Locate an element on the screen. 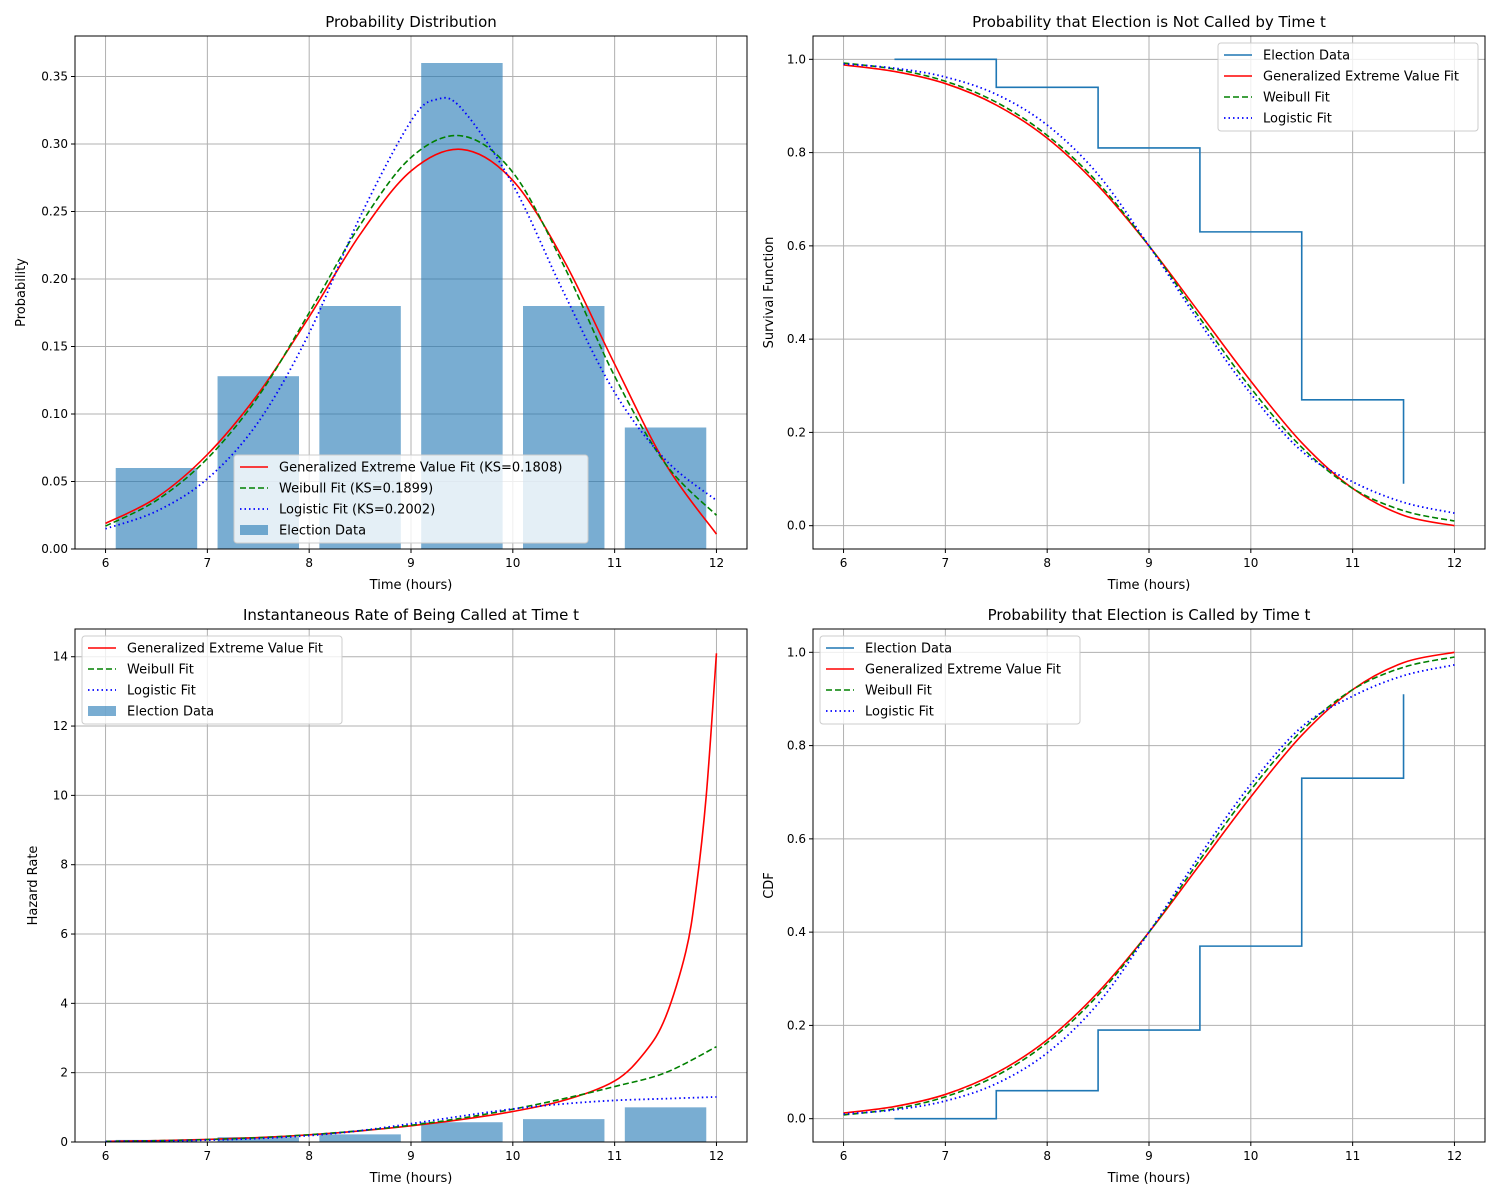 This screenshot has width=1500, height=1200. legend-label: Logistic Fit (KS=0.2002) is located at coordinates (357, 510).